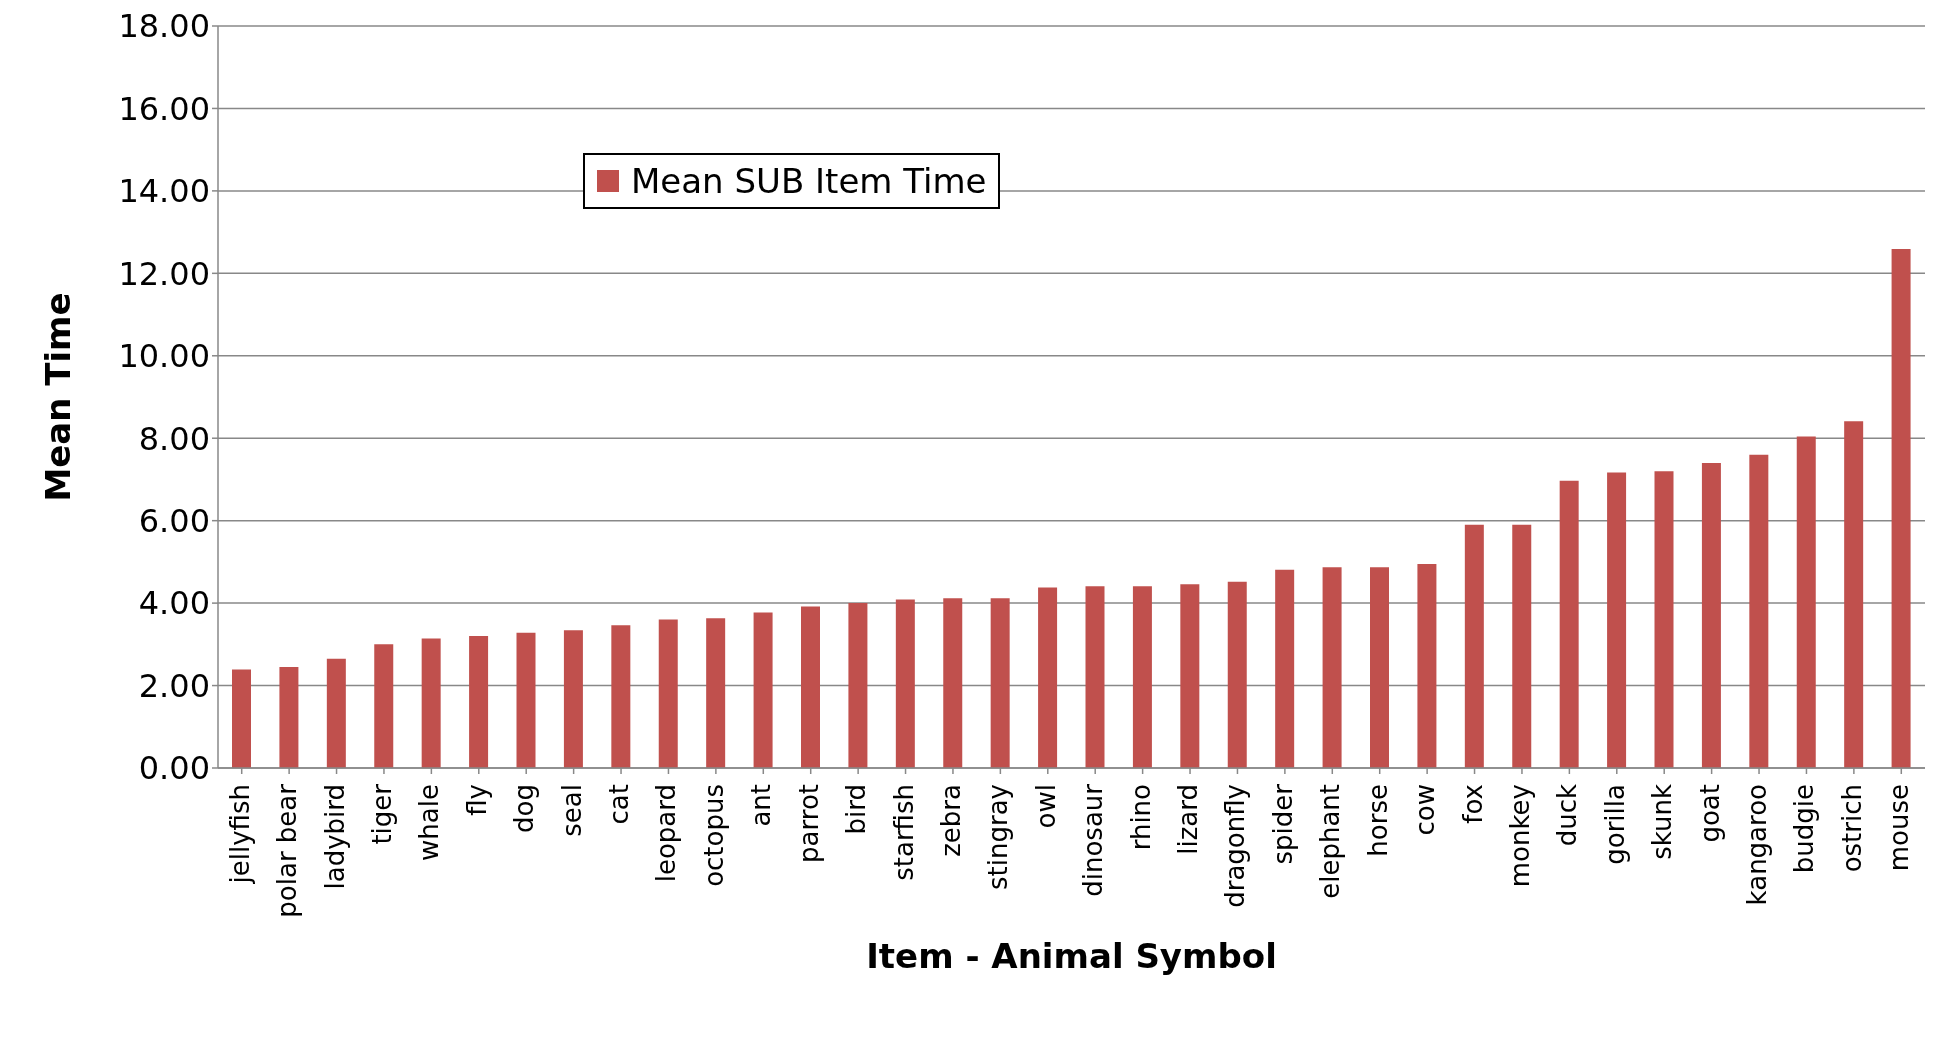 The image size is (1941, 1045). I want to click on x-tick-label: budgie, so click(1804, 829).